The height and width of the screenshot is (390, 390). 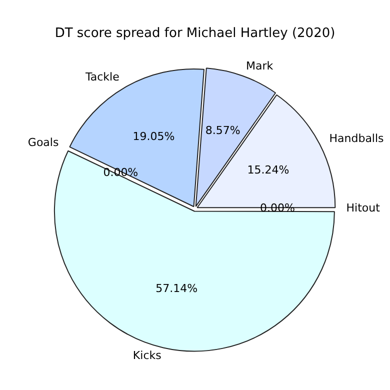 I want to click on slice-label: Mark, so click(x=260, y=65).